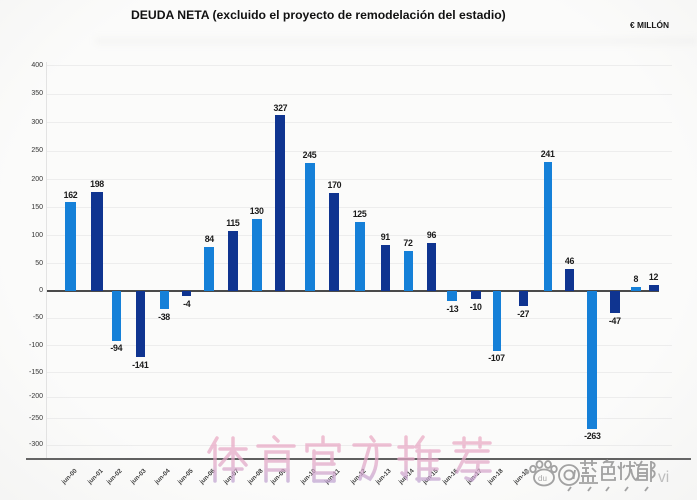 The width and height of the screenshot is (697, 500). What do you see at coordinates (663, 477) in the screenshot?
I see `svg-text: vi` at bounding box center [663, 477].